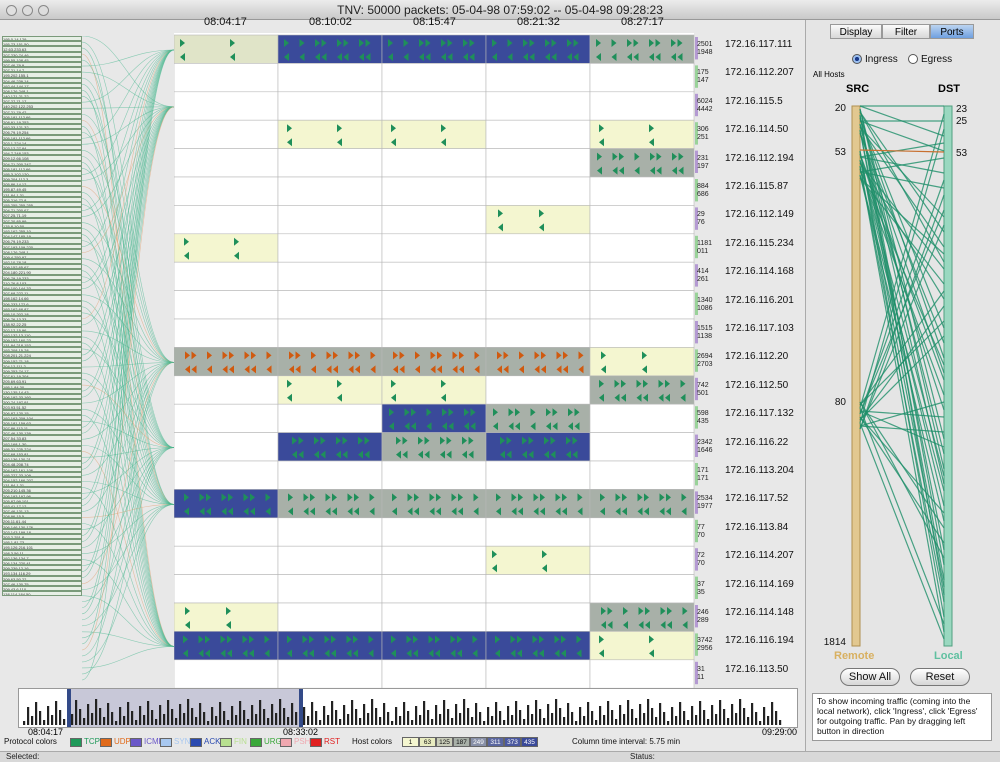 The height and width of the screenshot is (762, 1000). What do you see at coordinates (757, 385) in the screenshot?
I see `local-host-label: 172.16.112.50` at bounding box center [757, 385].